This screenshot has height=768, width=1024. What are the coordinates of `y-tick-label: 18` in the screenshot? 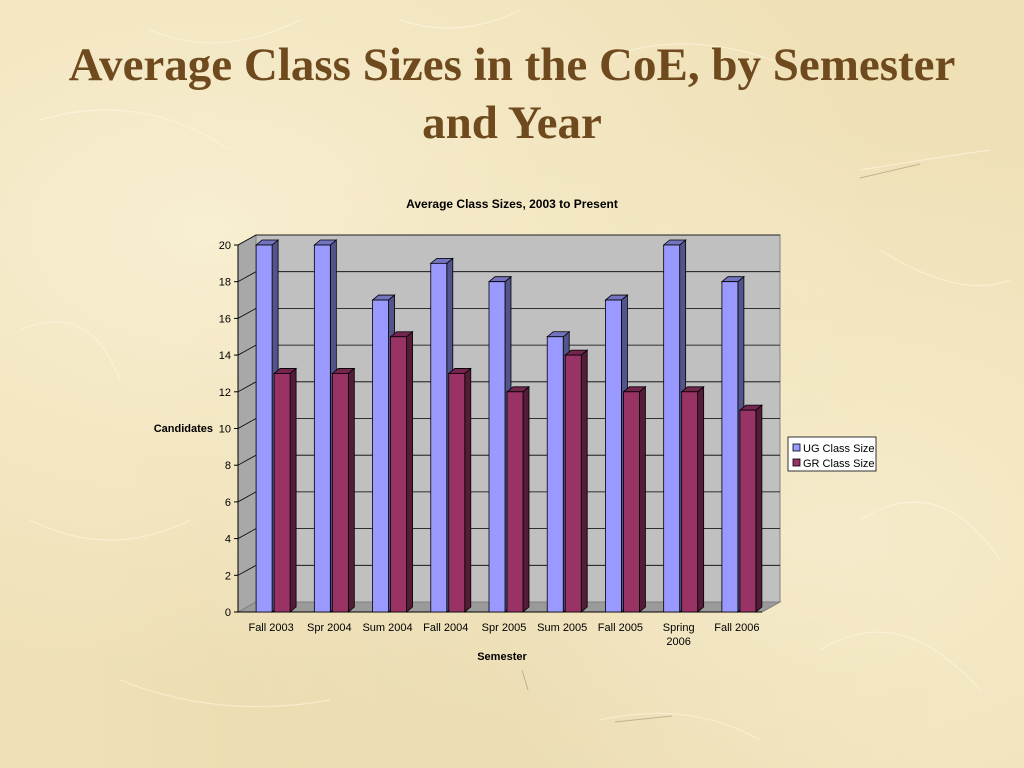 It's located at (225, 283).